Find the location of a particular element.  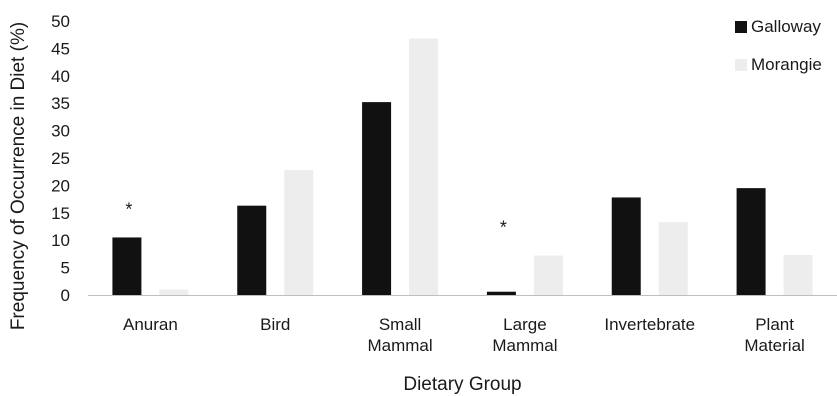

legend-swatch-morangie is located at coordinates (741, 65).